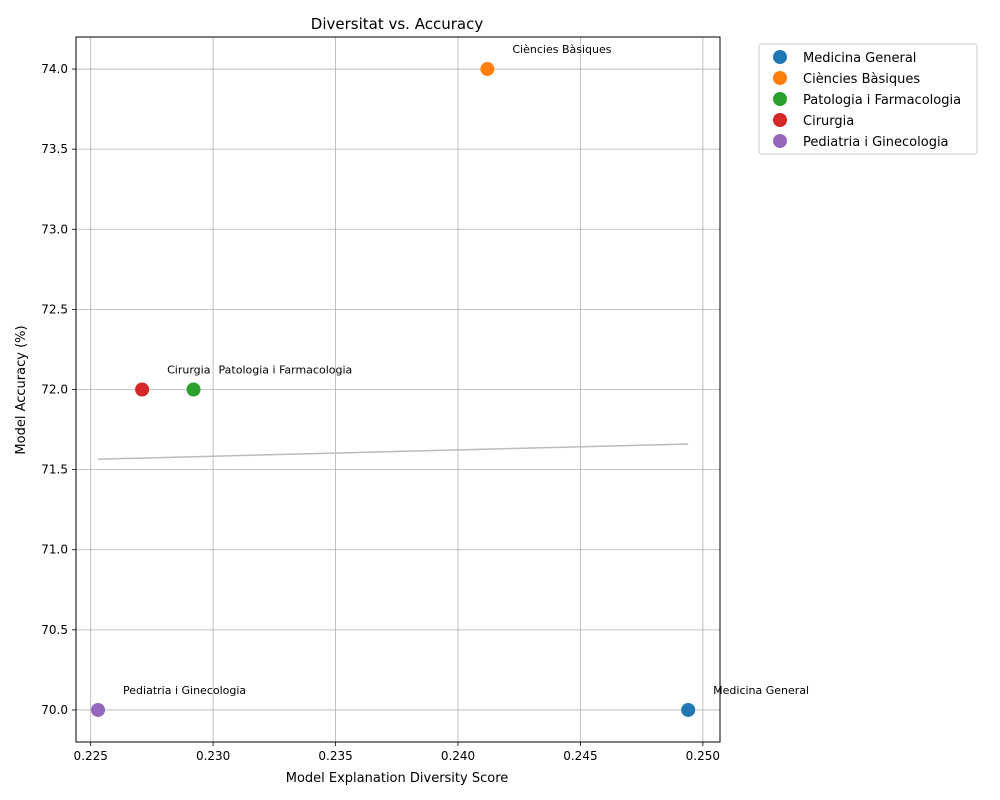 This screenshot has width=1000, height=800. Describe the element at coordinates (761, 690) in the screenshot. I see `point-label: Medicina General` at that location.